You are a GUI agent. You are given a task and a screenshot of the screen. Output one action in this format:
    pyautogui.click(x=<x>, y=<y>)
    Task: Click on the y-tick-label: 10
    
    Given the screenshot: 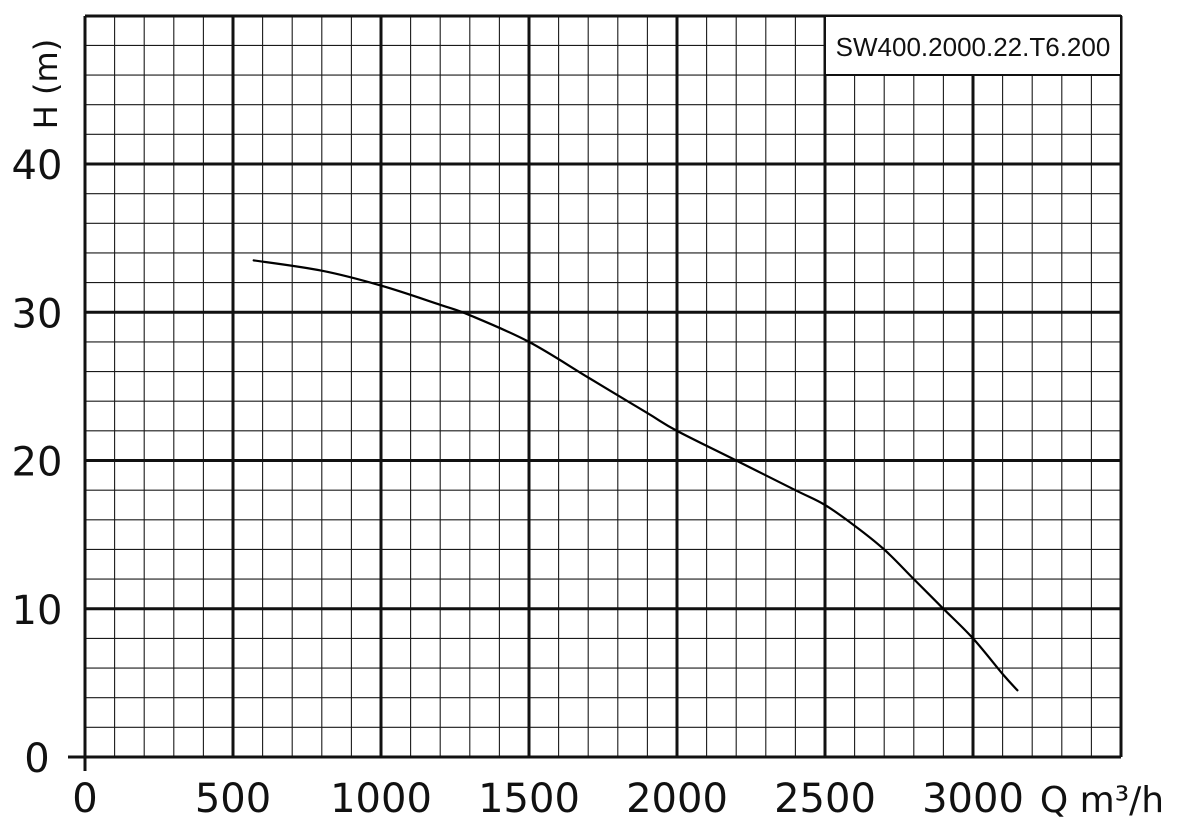 What is the action you would take?
    pyautogui.click(x=37, y=611)
    